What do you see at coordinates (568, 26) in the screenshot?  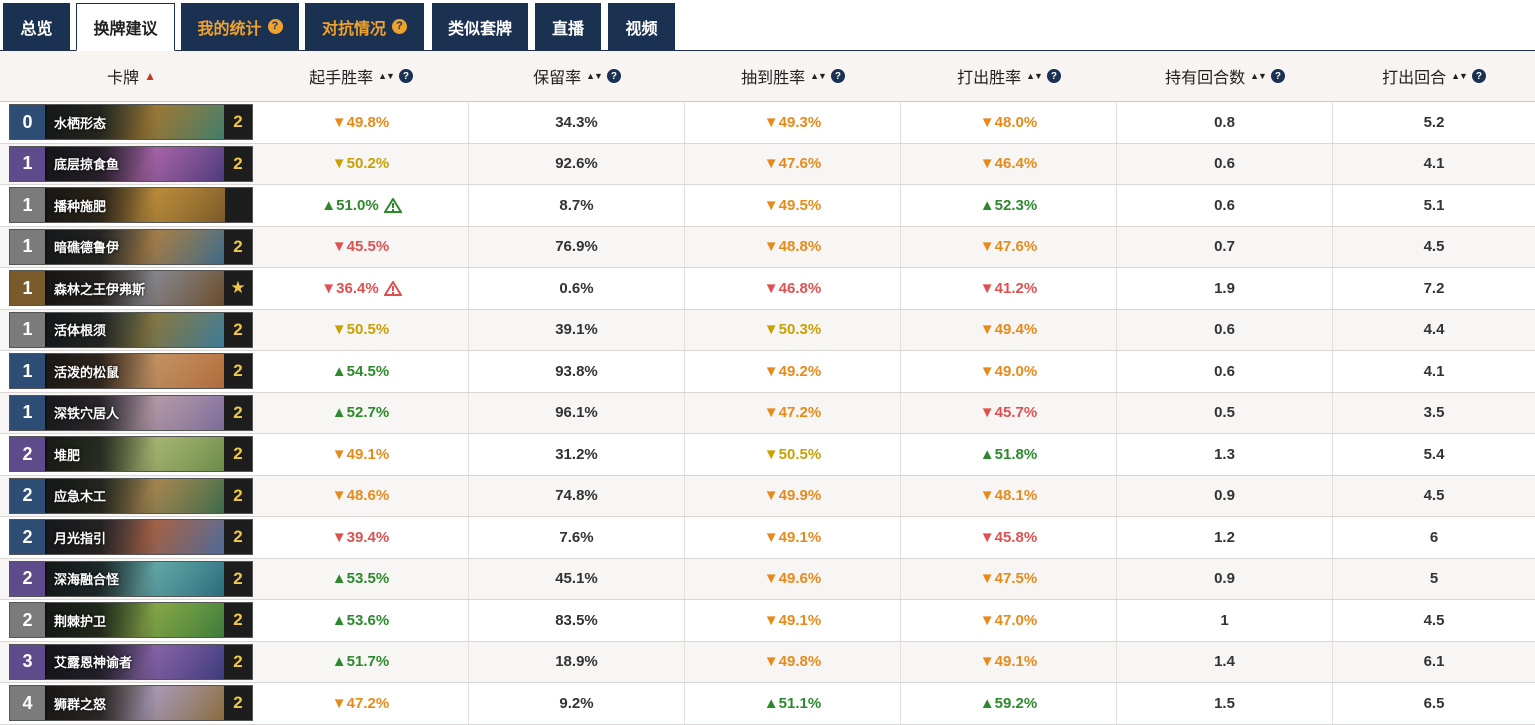 I see `tab-streams: 直播` at bounding box center [568, 26].